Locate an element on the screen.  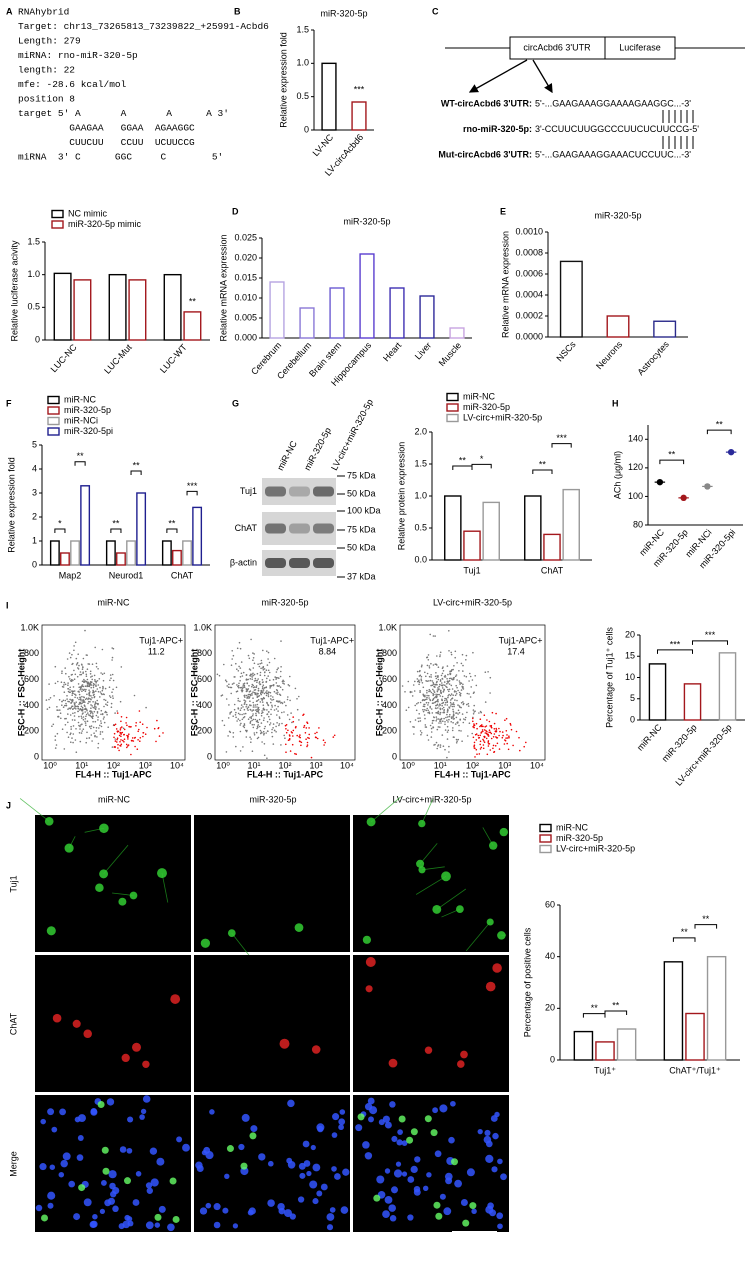
legend-label: miR-NC is located at coordinates (479, 396).